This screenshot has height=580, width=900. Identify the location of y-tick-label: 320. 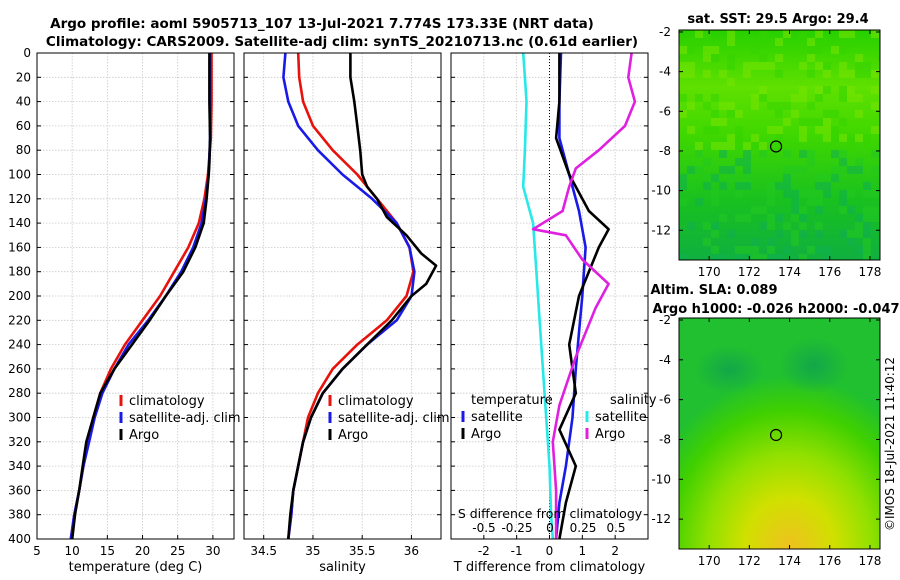
(19, 442).